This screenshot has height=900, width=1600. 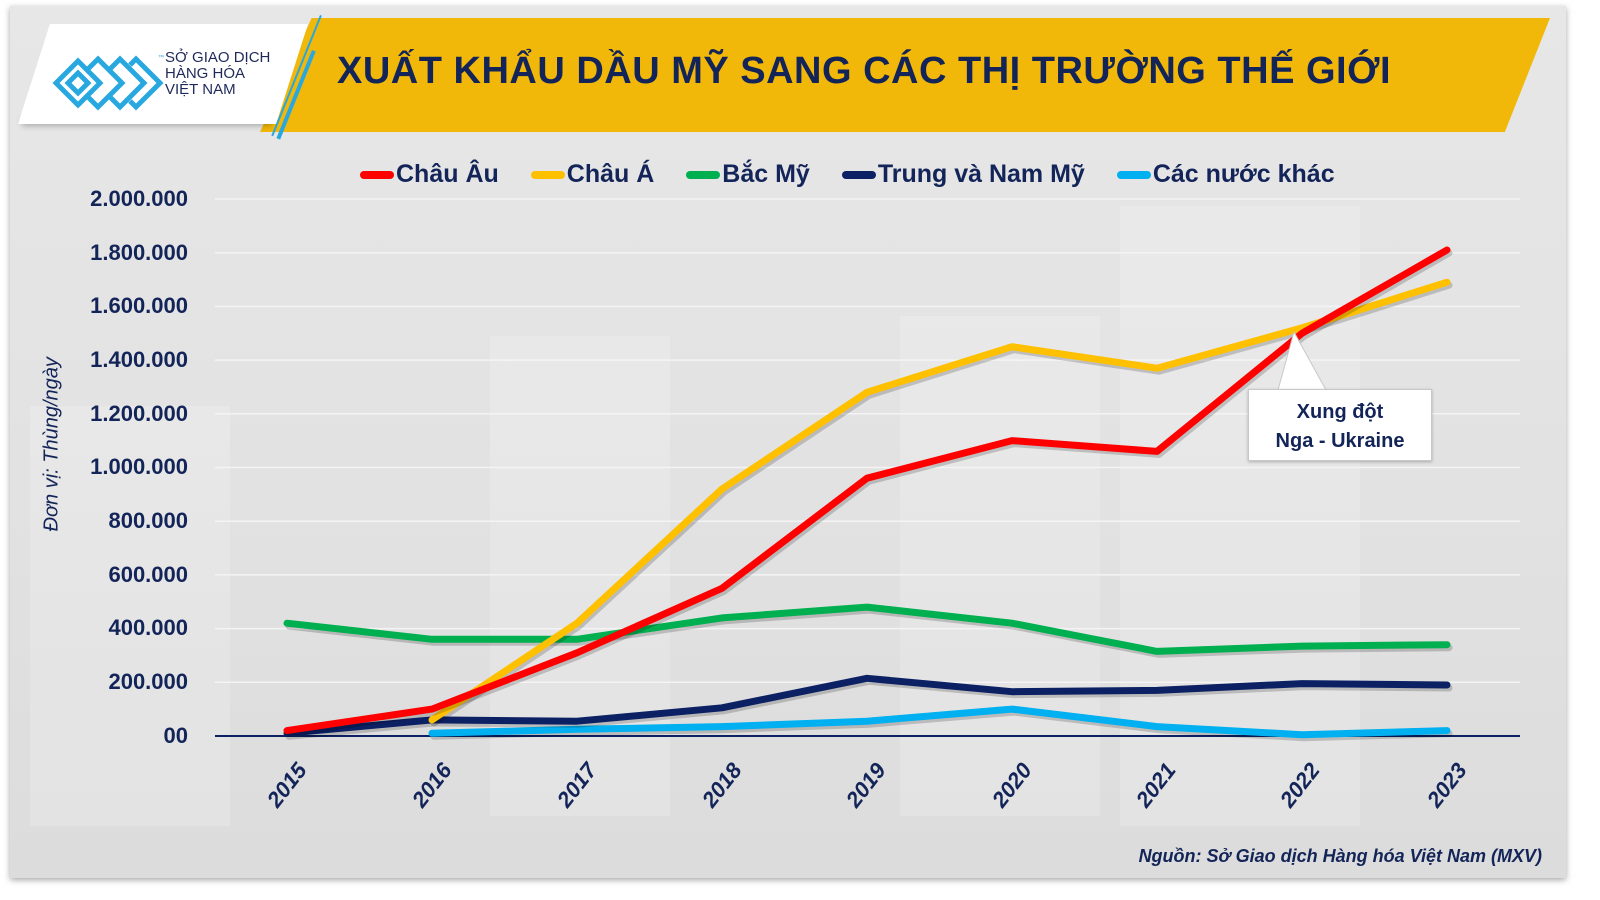 What do you see at coordinates (1340, 425) in the screenshot?
I see `annotation-callout: Xung đột Nga - Ukraine` at bounding box center [1340, 425].